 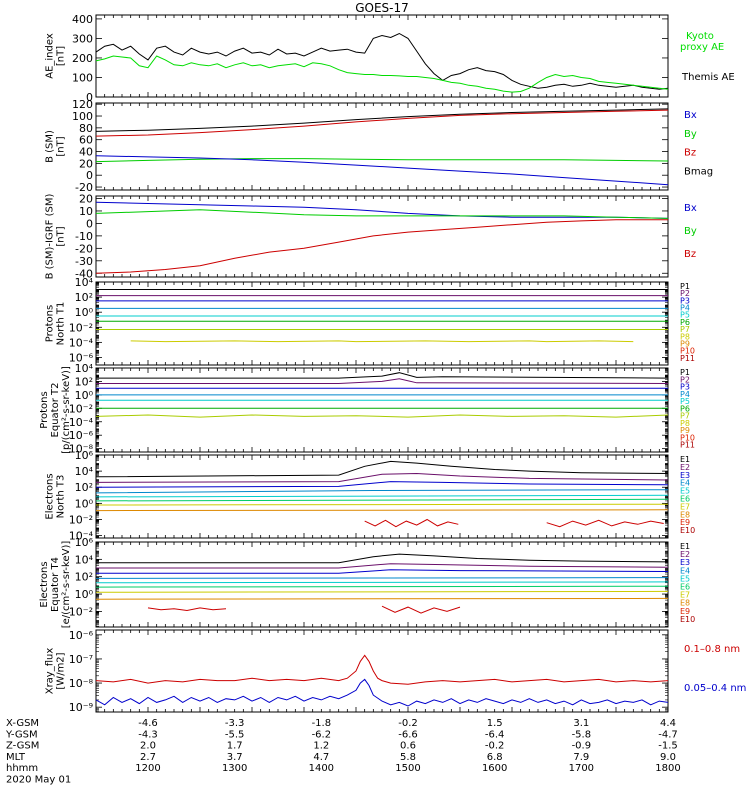 I want to click on y-axis-label: Equator T2, so click(x=55, y=410).